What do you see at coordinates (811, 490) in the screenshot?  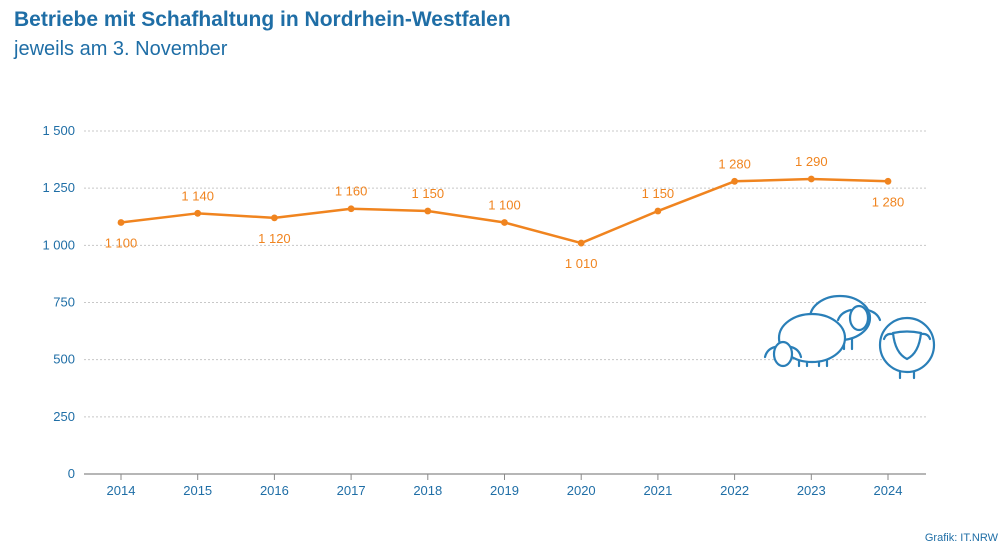 I see `x-tick-label: 2023` at bounding box center [811, 490].